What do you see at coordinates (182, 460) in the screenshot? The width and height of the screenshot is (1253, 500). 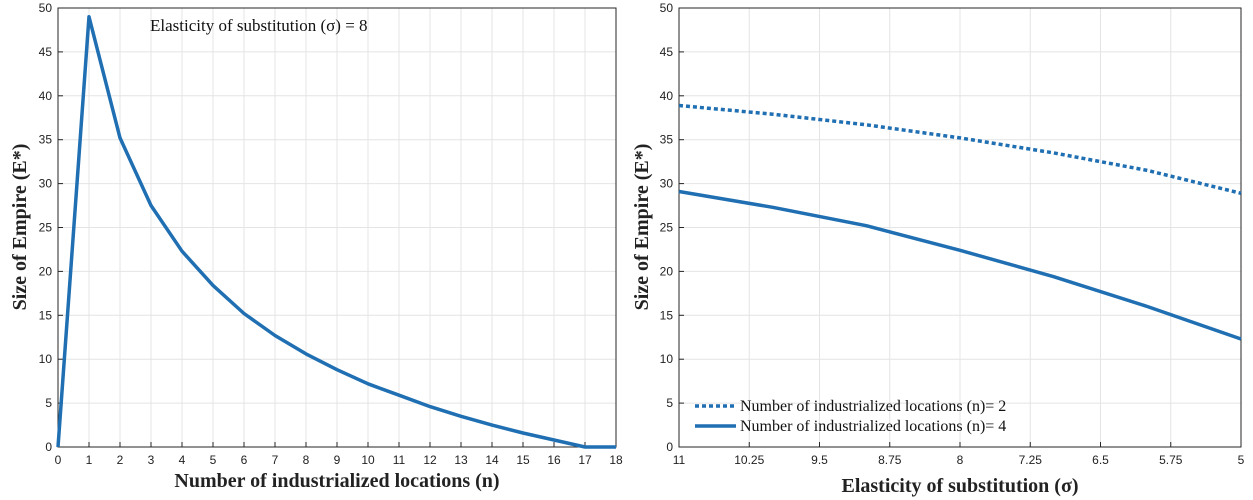 I see `x-tick-label: 4` at bounding box center [182, 460].